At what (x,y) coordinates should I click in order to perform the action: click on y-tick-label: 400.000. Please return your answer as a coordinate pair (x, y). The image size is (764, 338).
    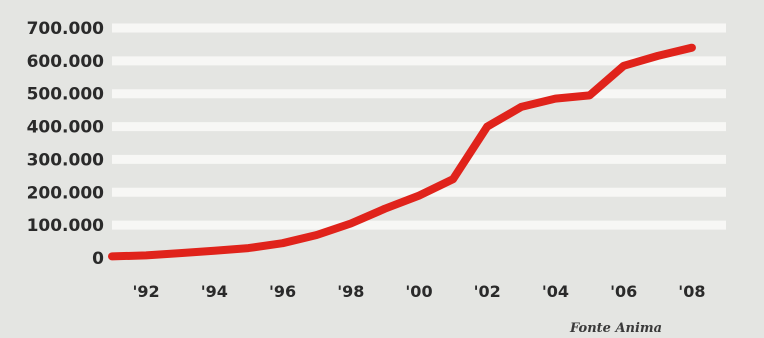
    Looking at the image, I should click on (66, 128).